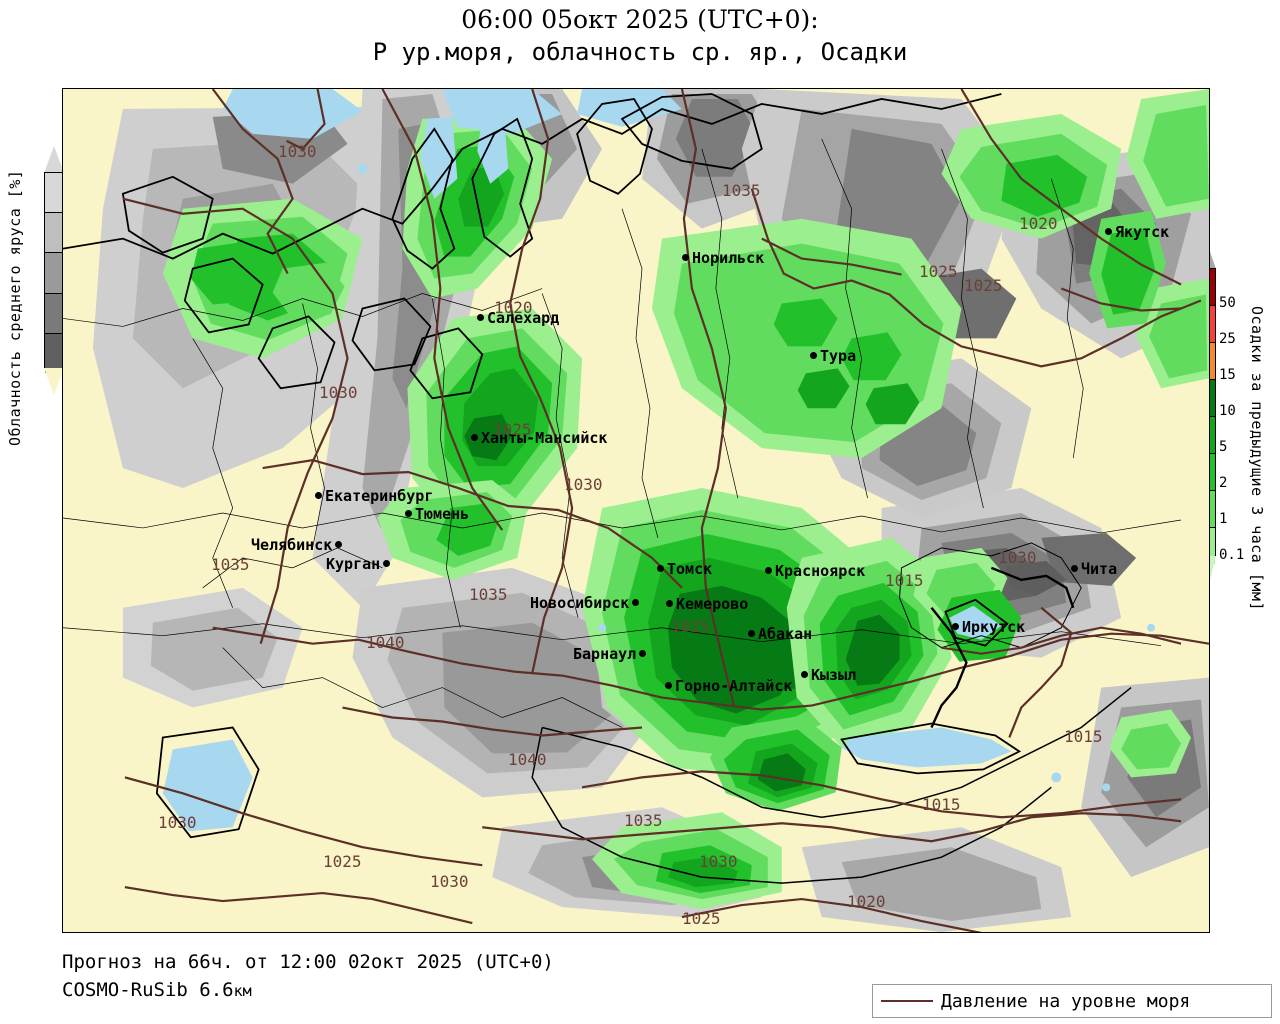  I want to click on city-label: Норильск, so click(723, 258).